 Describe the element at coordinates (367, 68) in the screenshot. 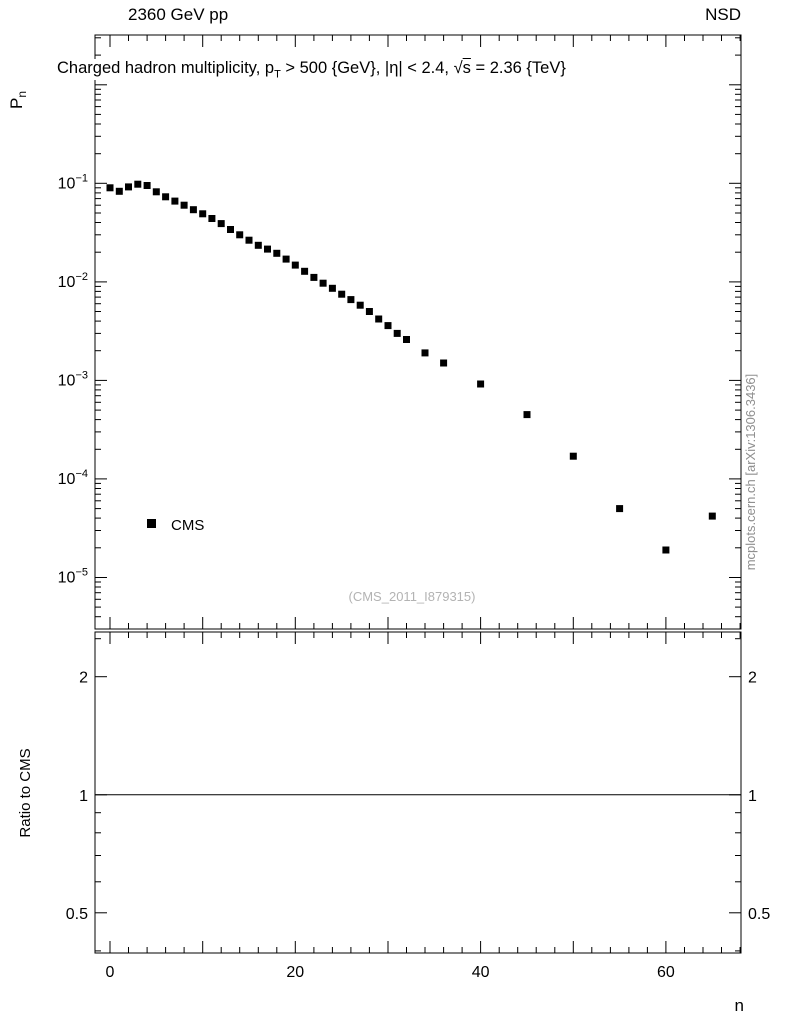

I see `plot-title-mid: > 500 {GeV}, |η| < 2.4,` at that location.